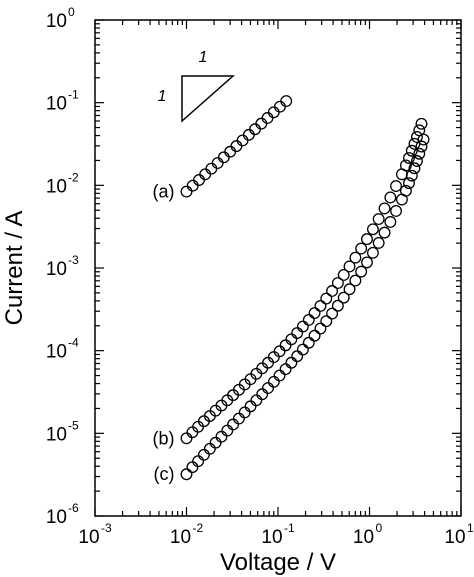 This screenshot has width=474, height=577. Describe the element at coordinates (73, 177) in the screenshot. I see `y-tick-label-exponent: -2` at that location.